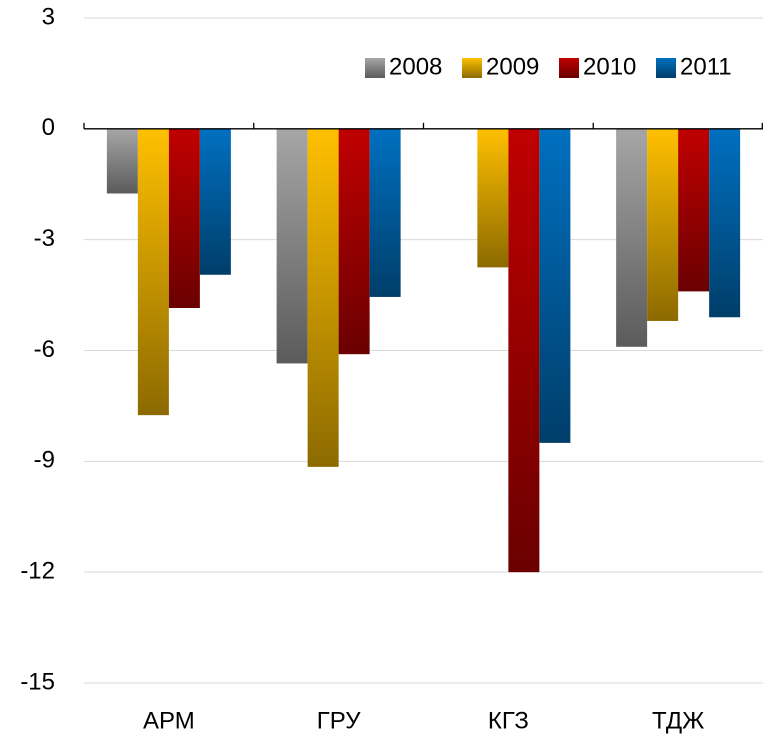  Describe the element at coordinates (37, 681) in the screenshot. I see `y-tick-label: -15` at that location.